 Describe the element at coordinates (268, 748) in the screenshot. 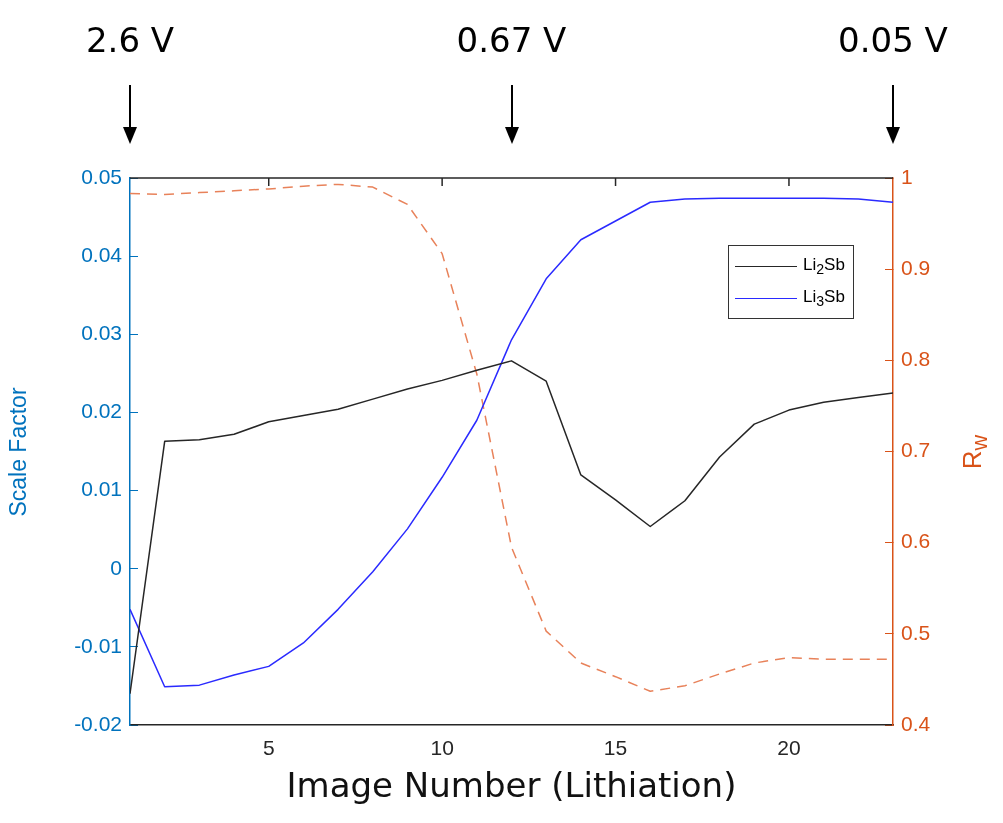

I see `x-tick-label: 5` at that location.